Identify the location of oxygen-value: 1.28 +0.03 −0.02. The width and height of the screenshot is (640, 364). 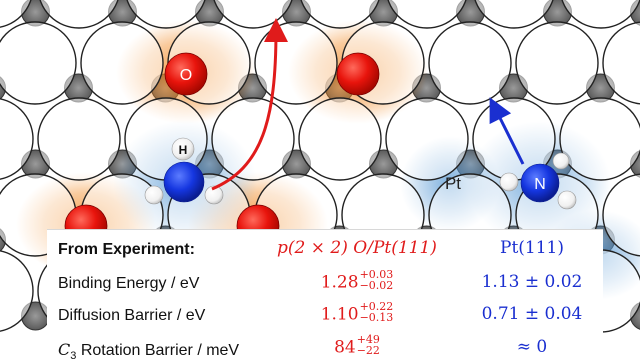
(357, 281).